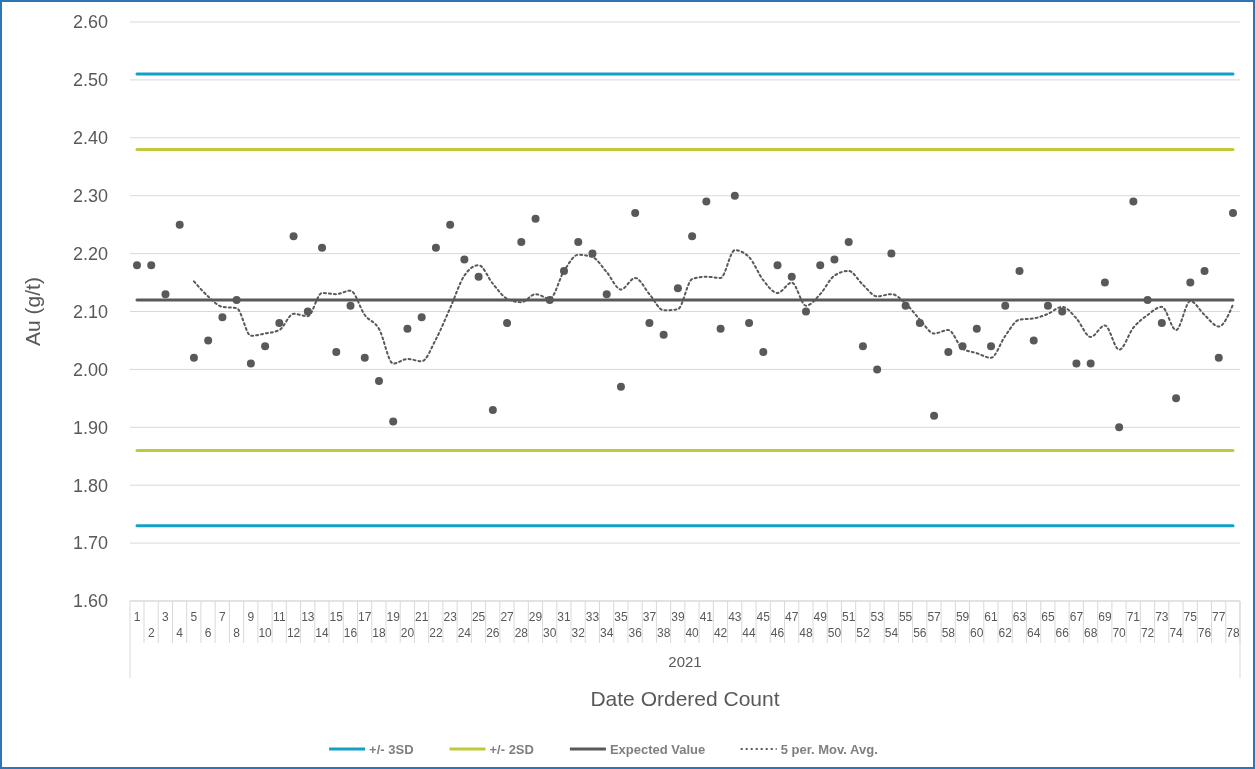  I want to click on x-tick-label: 29, so click(535, 617).